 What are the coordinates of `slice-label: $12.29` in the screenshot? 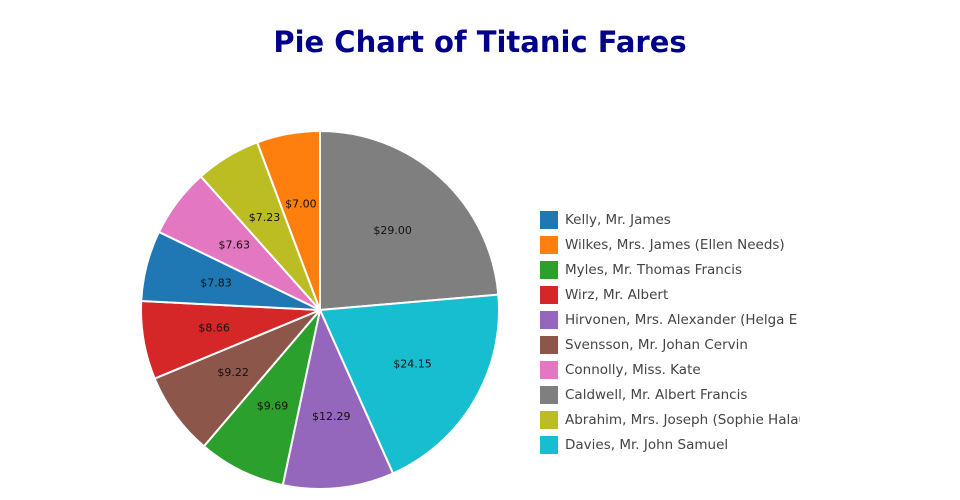 It's located at (331, 416).